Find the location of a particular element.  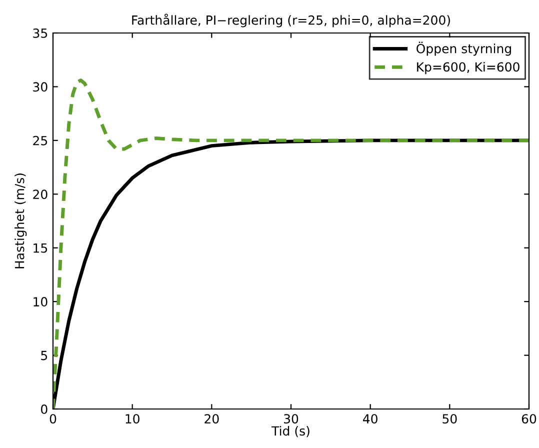

y-tick-label: 25 is located at coordinates (40, 141).